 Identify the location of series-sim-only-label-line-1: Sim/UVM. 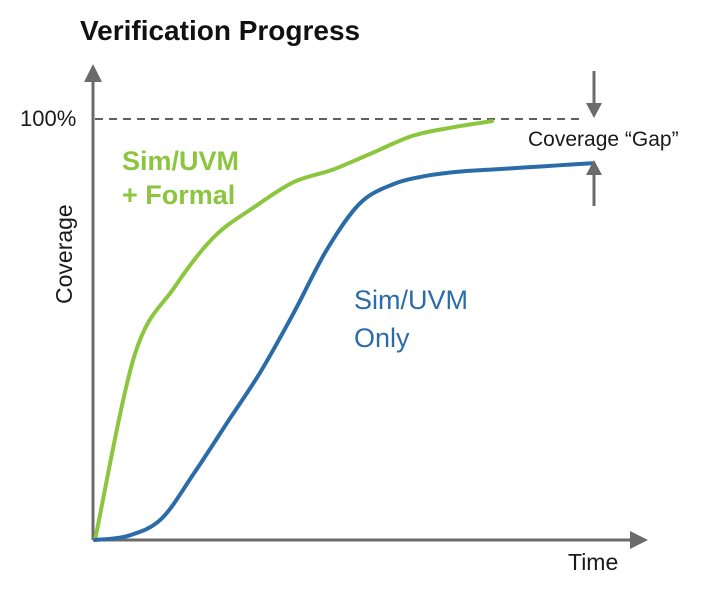
(411, 300).